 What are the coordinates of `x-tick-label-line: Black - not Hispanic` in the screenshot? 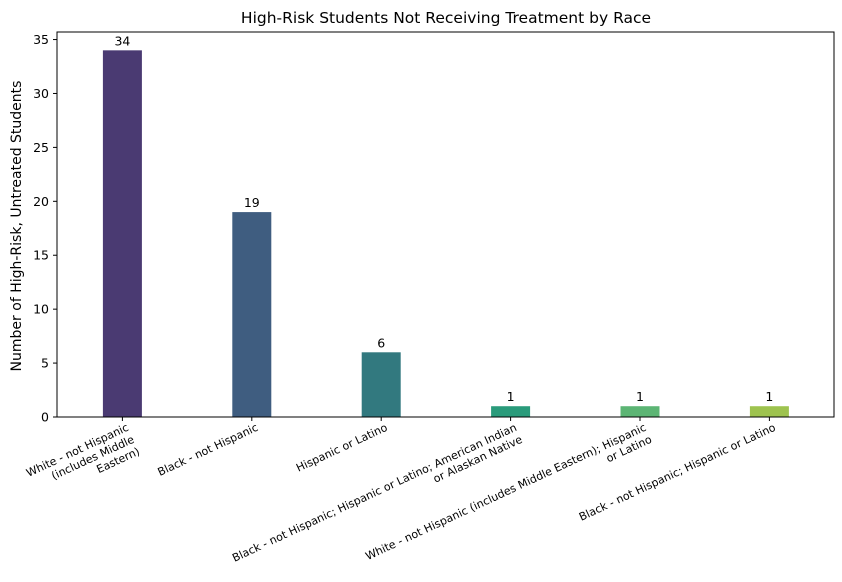 It's located at (208, 450).